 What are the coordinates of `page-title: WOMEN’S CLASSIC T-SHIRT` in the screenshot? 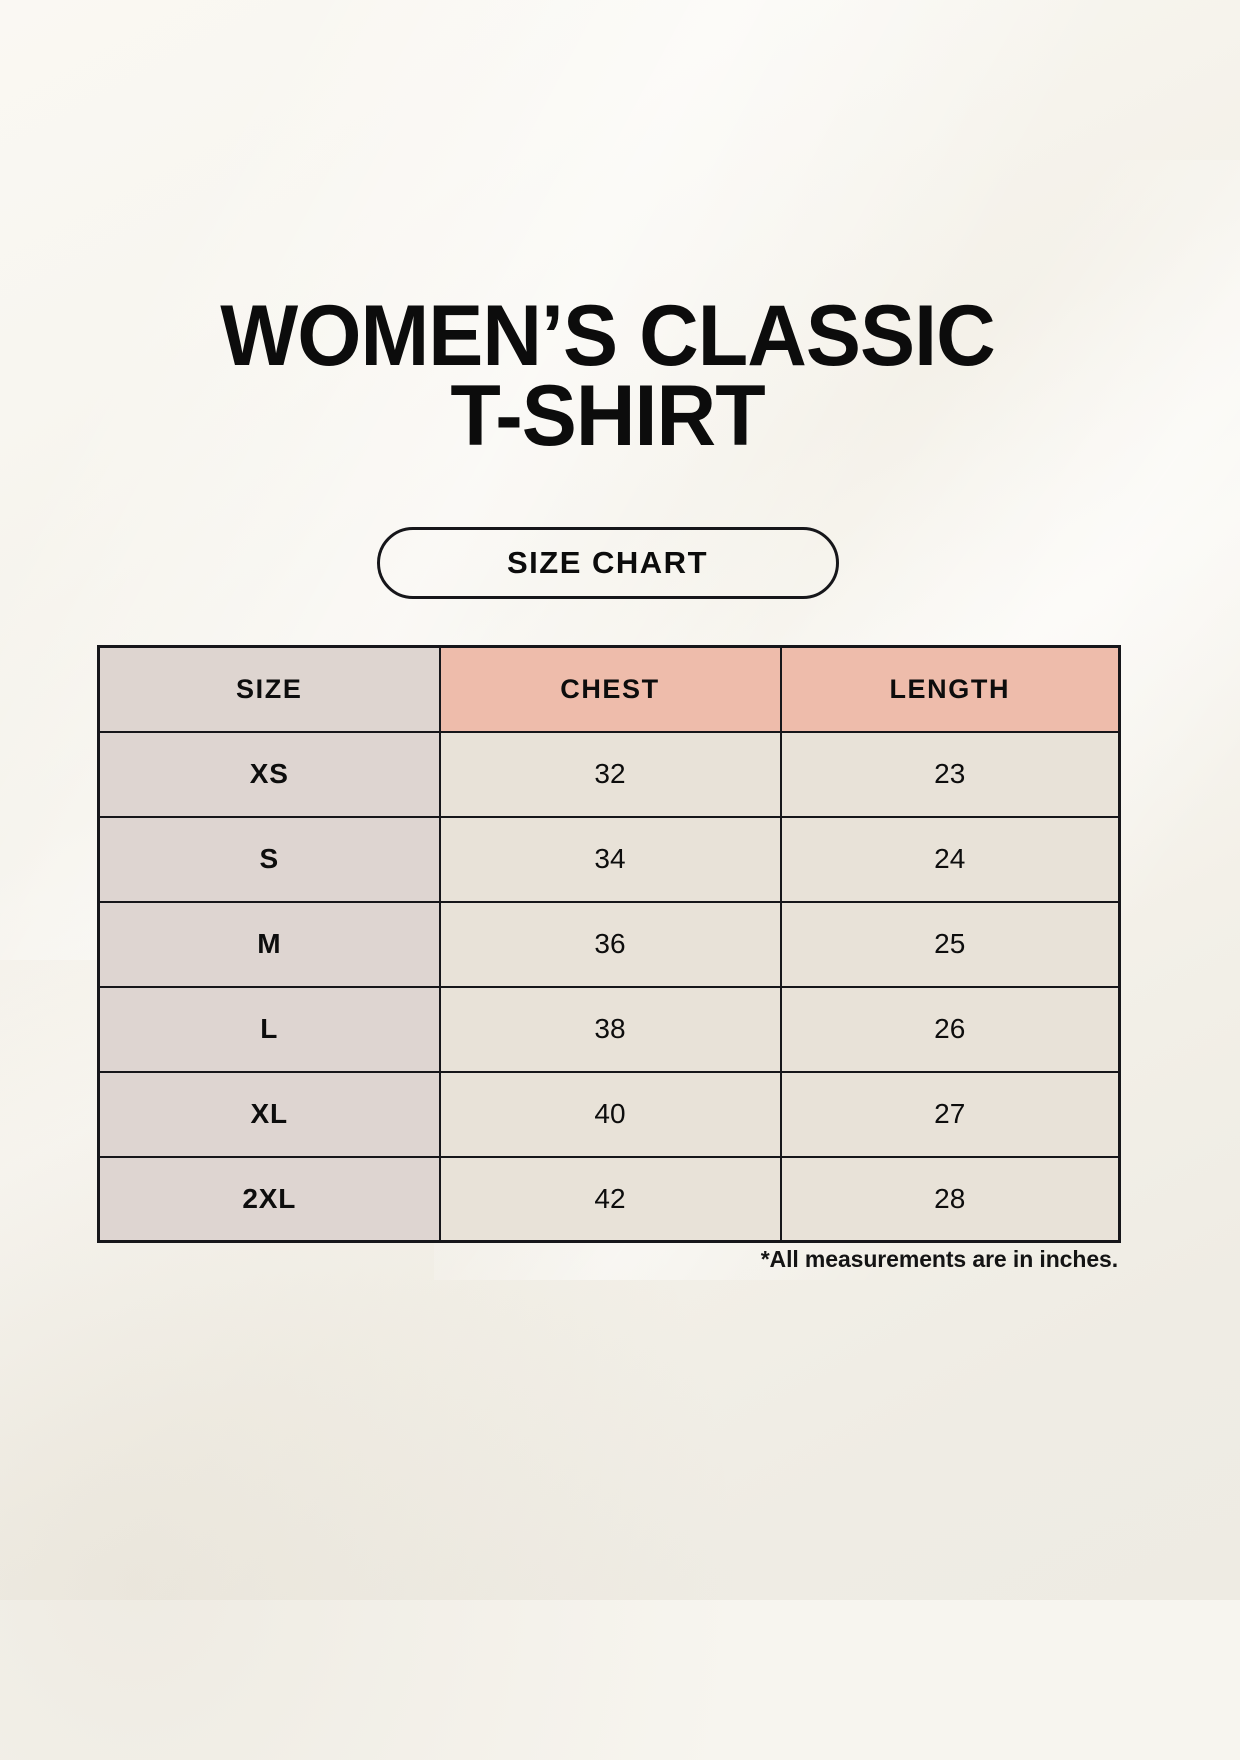 It's located at (607, 376).